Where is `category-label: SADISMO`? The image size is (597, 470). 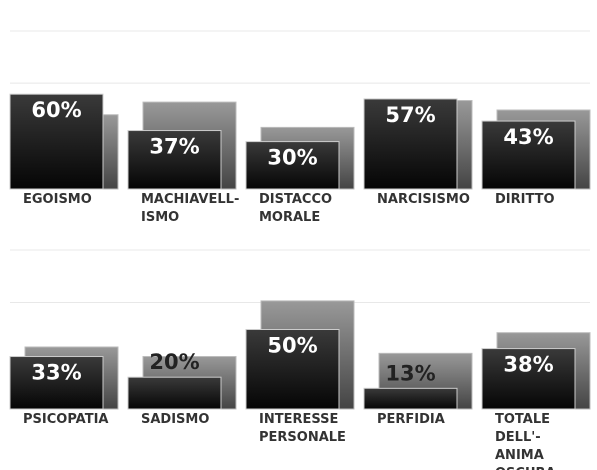
category-label: SADISMO is located at coordinates (175, 419).